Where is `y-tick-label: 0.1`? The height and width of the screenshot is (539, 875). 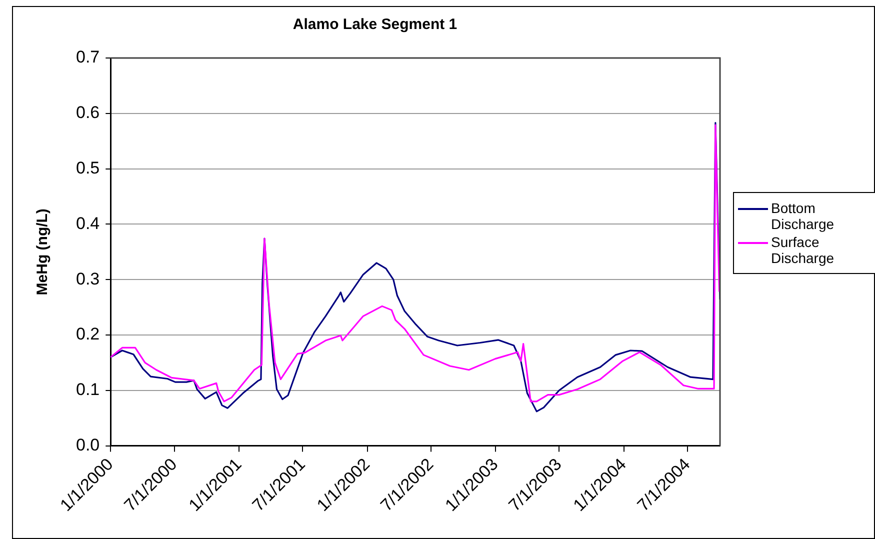 y-tick-label: 0.1 is located at coordinates (88, 390).